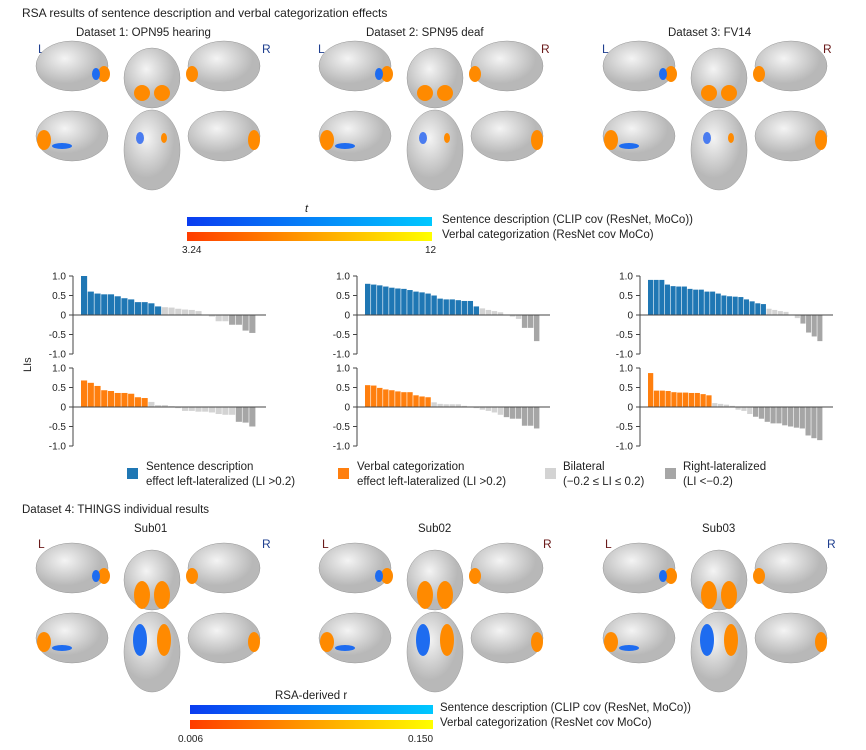 The width and height of the screenshot is (866, 750). What do you see at coordinates (710, 33) in the screenshot?
I see `dataset-3-label: Dataset 3: FV14` at bounding box center [710, 33].